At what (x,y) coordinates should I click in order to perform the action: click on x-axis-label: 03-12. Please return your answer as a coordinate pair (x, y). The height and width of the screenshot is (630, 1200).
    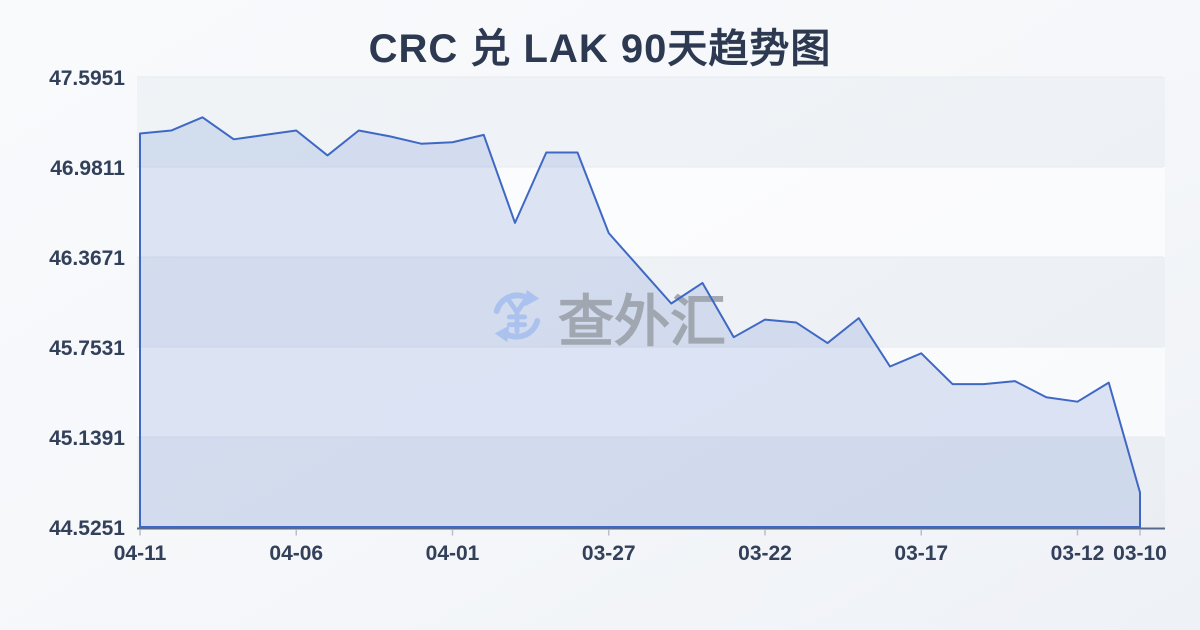
    Looking at the image, I should click on (1078, 553).